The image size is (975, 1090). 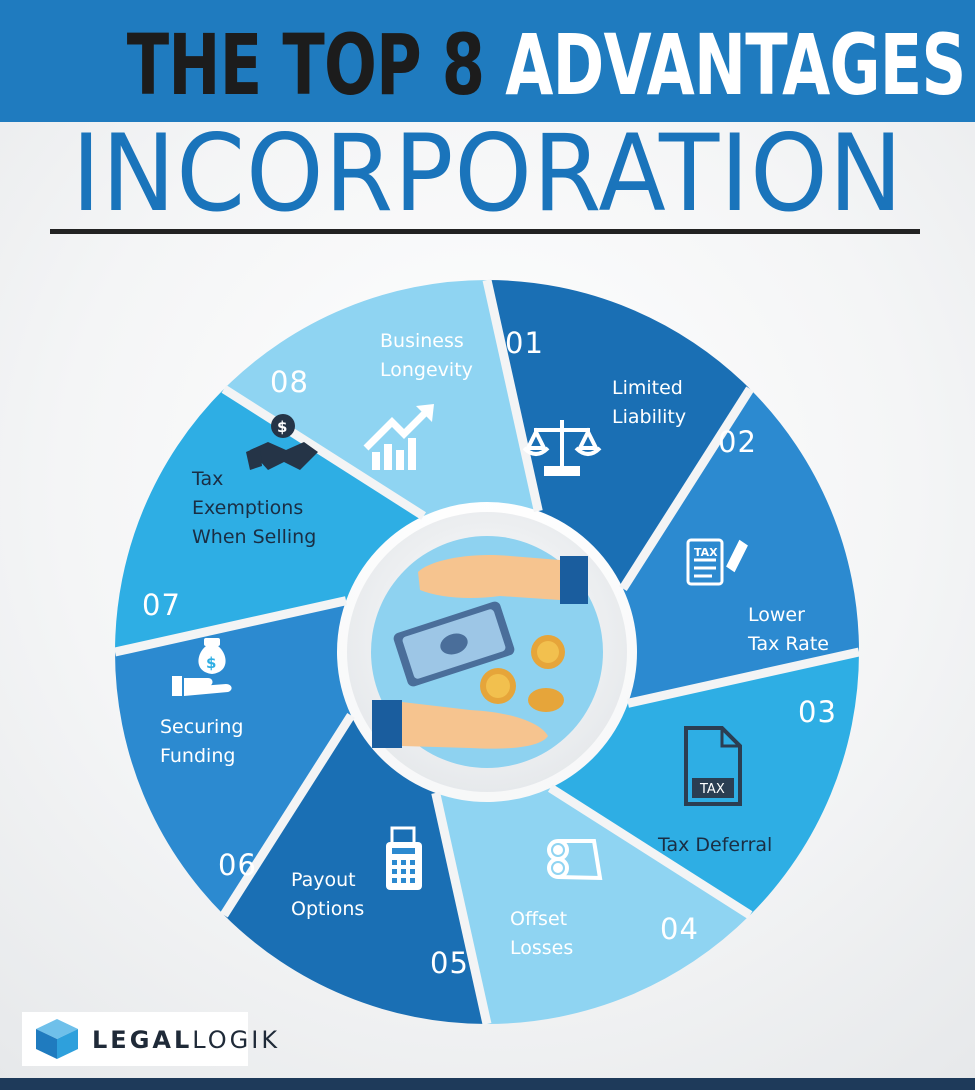 What do you see at coordinates (202, 667) in the screenshot?
I see `money-bag-hand-icon: $` at bounding box center [202, 667].